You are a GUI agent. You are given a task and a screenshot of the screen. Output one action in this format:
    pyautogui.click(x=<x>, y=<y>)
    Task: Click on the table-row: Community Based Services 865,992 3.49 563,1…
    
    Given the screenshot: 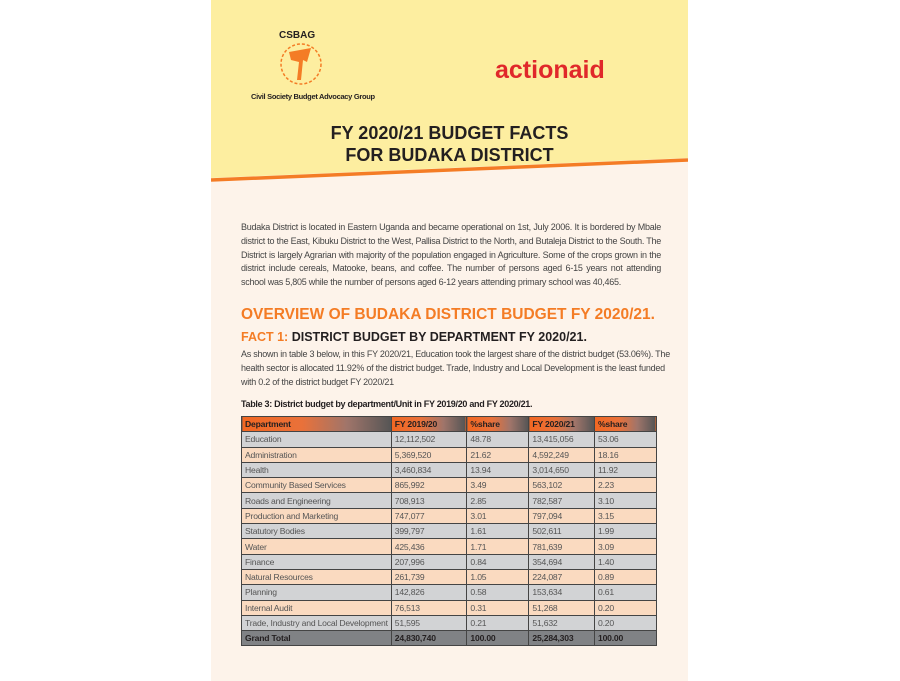 What is the action you would take?
    pyautogui.click(x=449, y=485)
    